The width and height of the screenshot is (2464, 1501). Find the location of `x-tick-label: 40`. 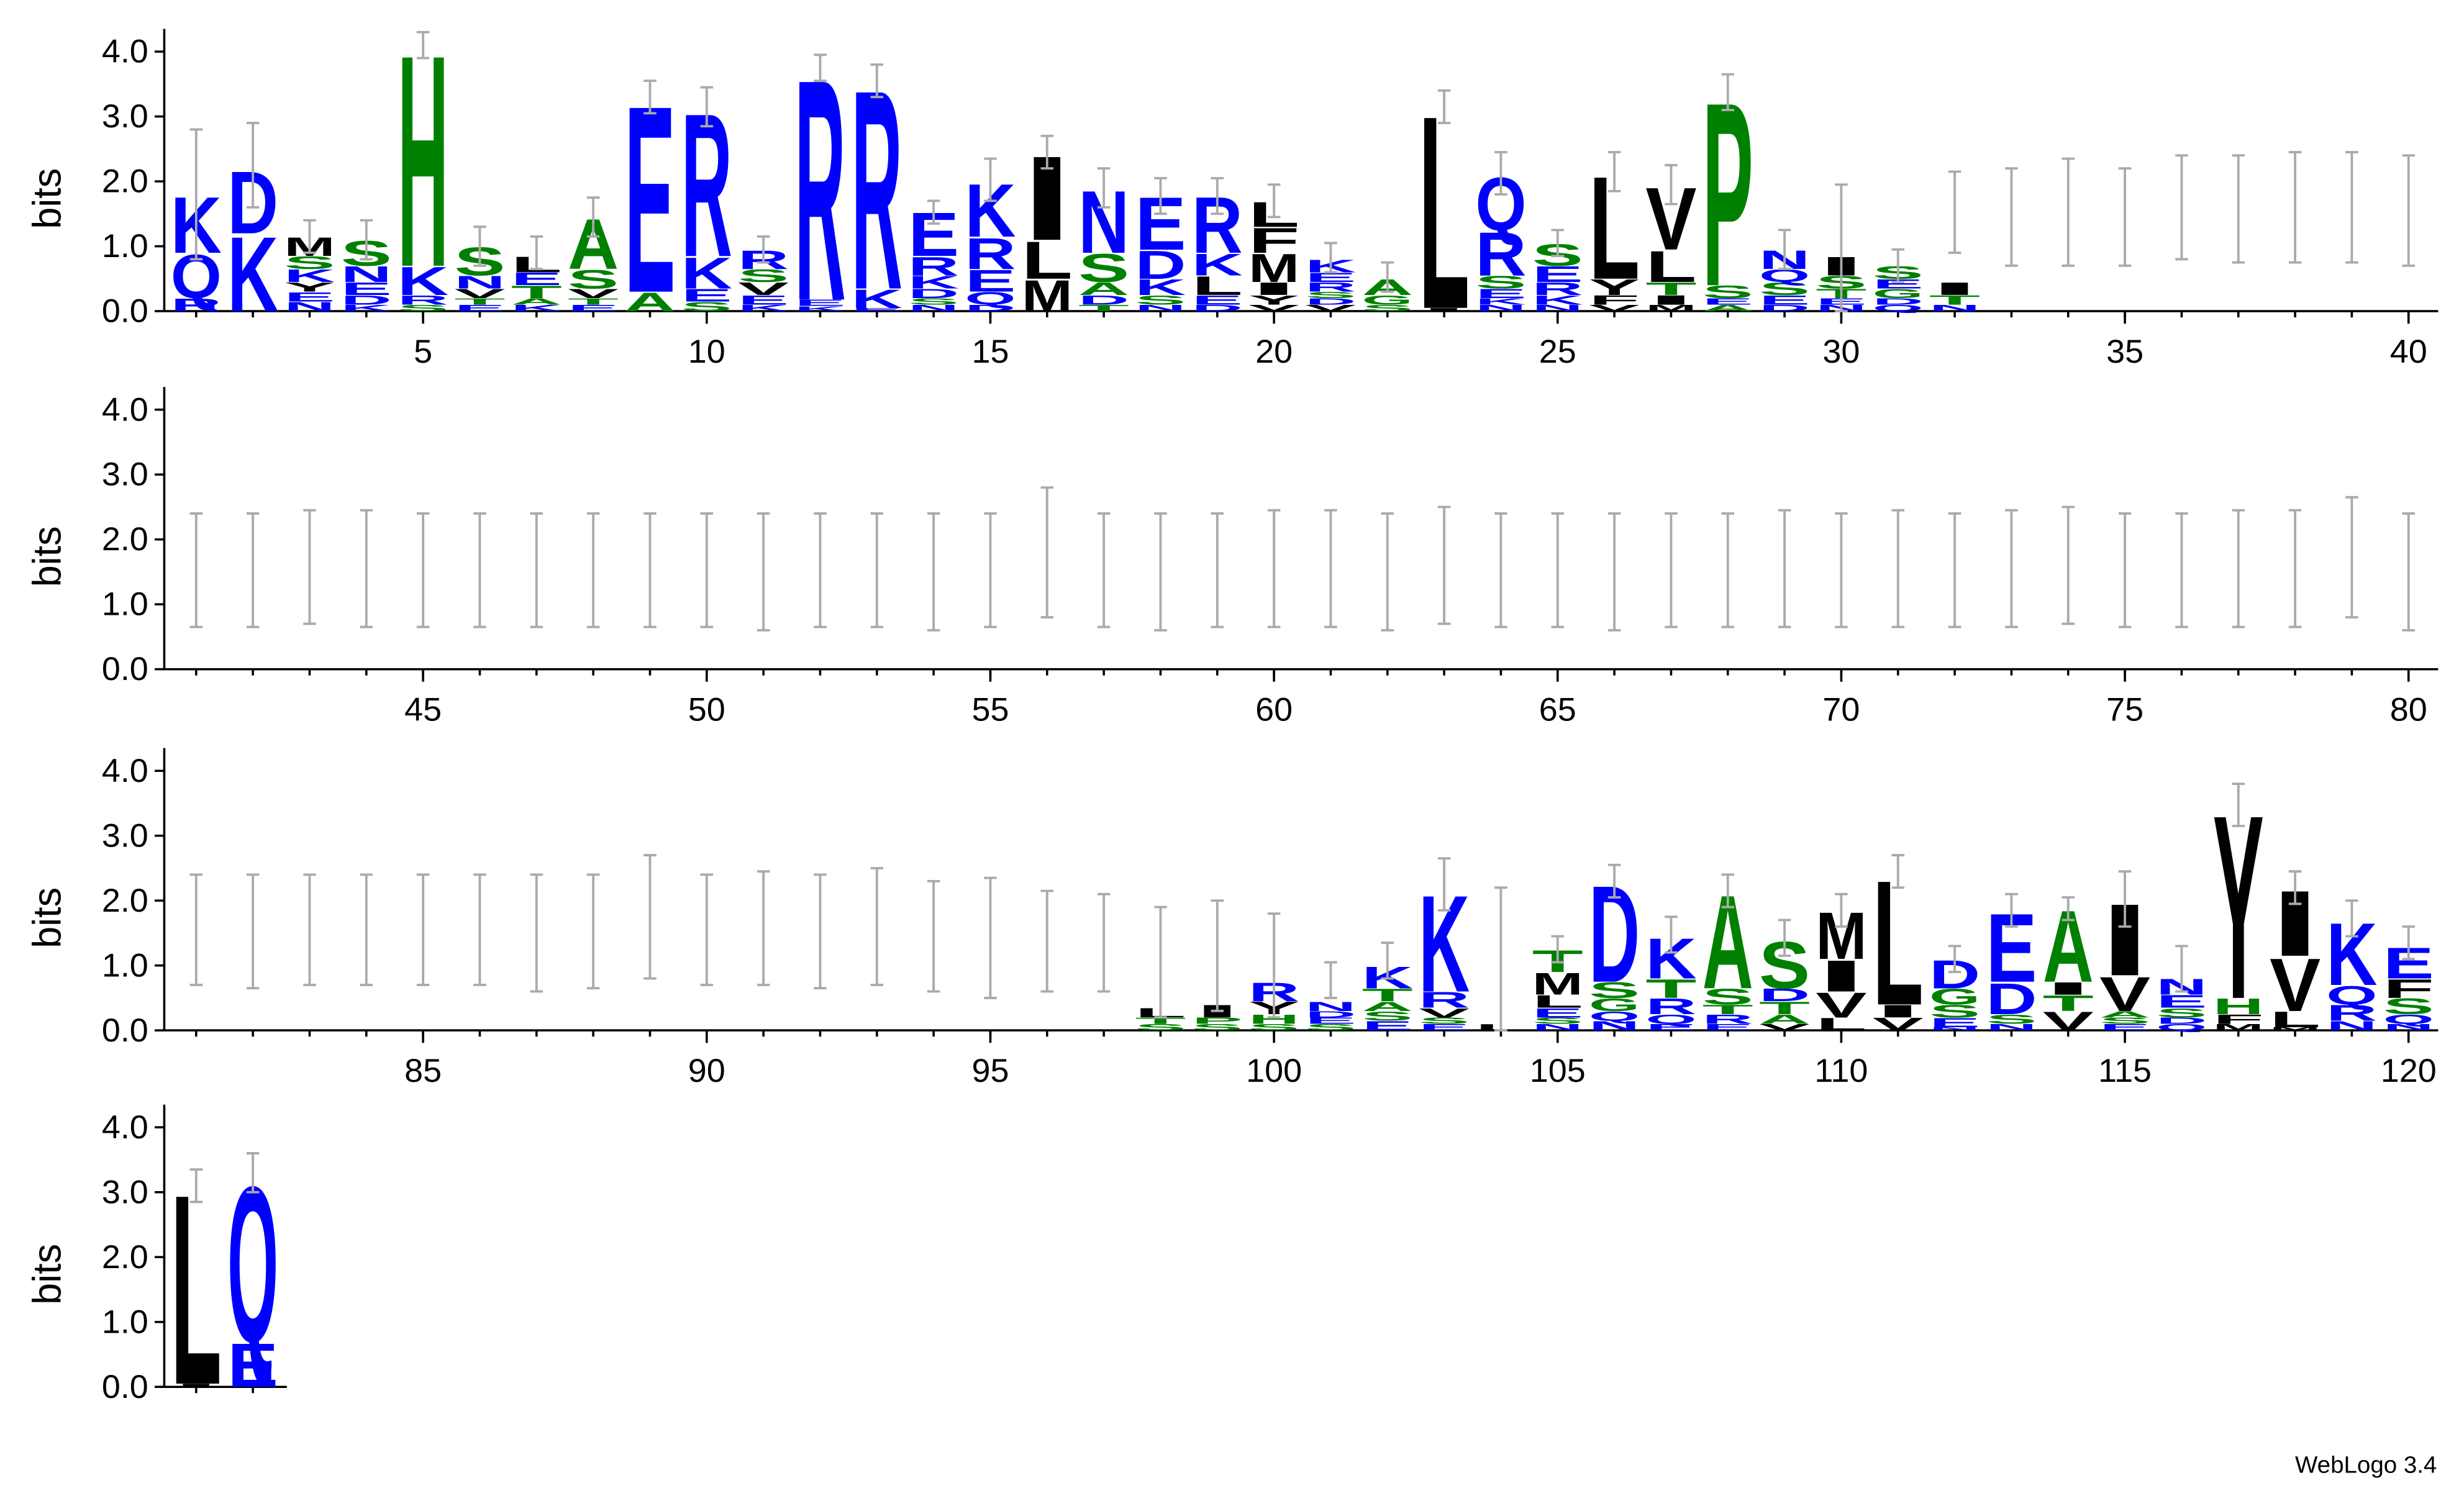

x-tick-label: 40 is located at coordinates (2408, 352).